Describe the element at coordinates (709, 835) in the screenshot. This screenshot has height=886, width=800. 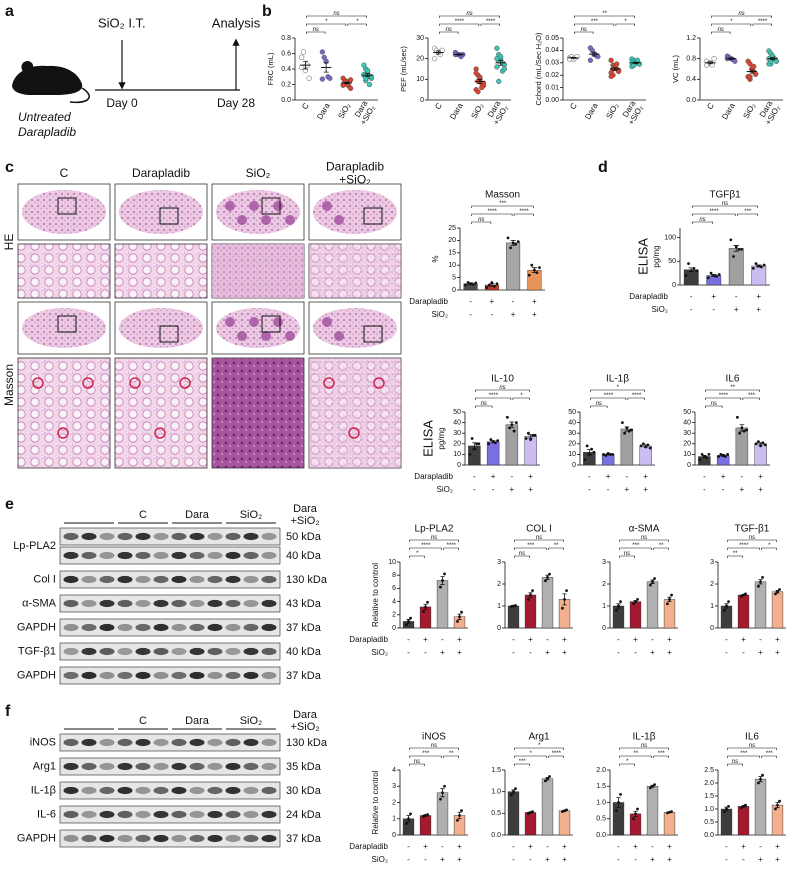
I see `y-tick-label: 0.0` at that location.